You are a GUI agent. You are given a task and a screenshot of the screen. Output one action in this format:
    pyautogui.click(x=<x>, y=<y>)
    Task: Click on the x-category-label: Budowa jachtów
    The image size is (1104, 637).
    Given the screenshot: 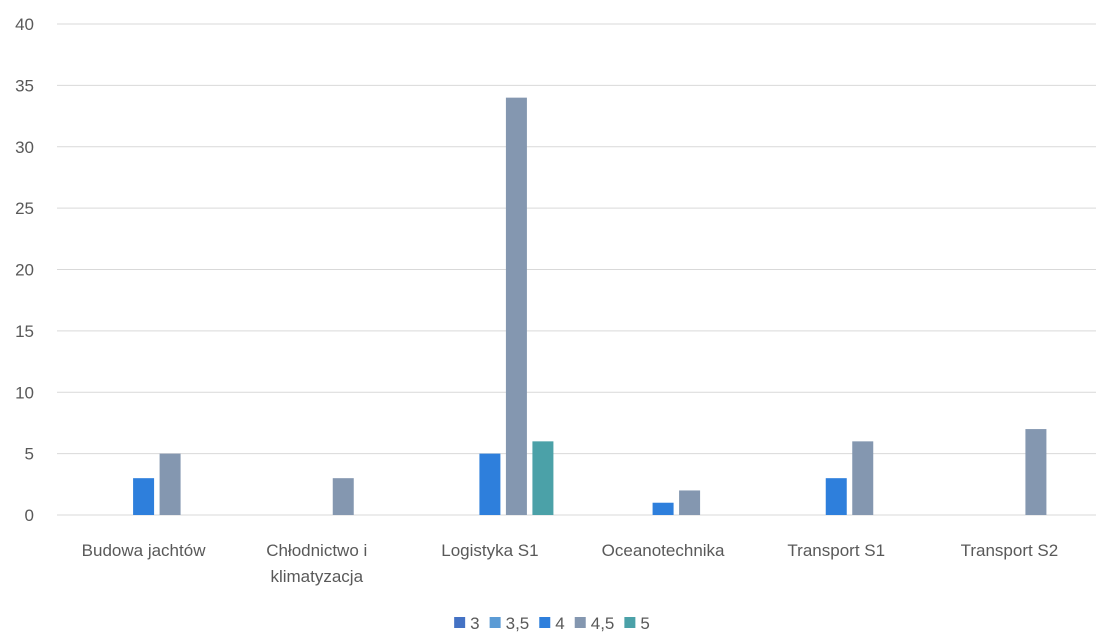 What is the action you would take?
    pyautogui.click(x=144, y=550)
    